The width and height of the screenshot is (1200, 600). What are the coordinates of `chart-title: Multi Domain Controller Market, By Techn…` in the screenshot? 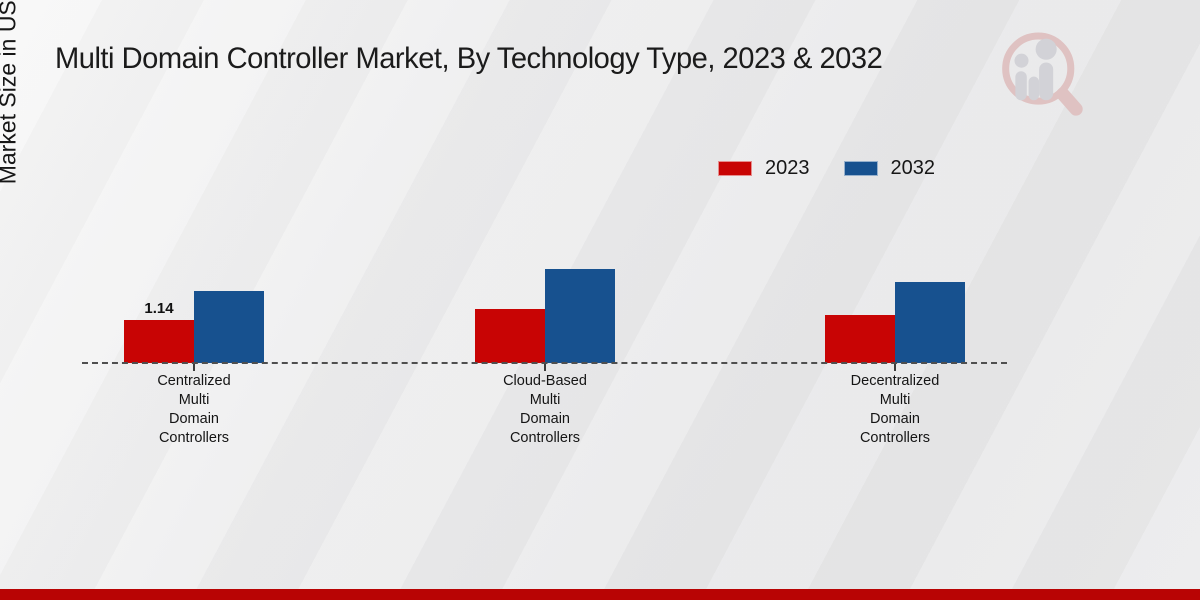 It's located at (469, 58).